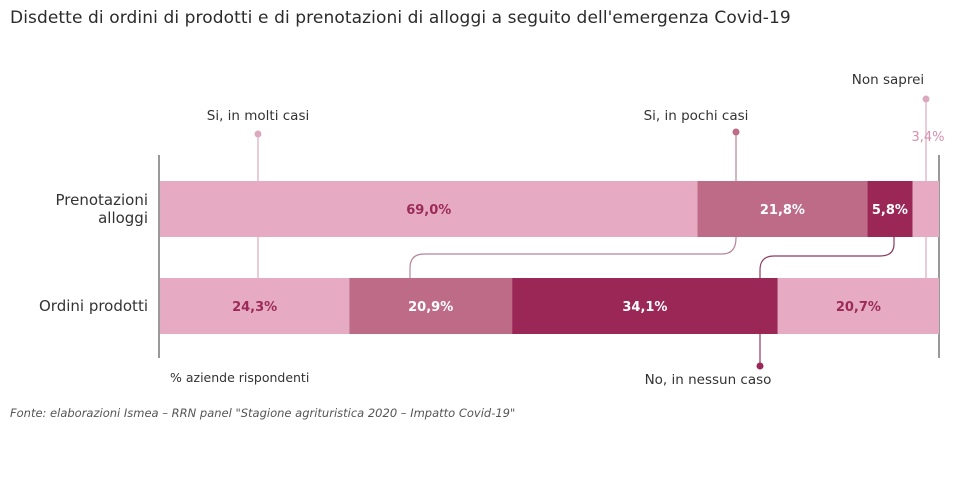 The image size is (956, 484). What do you see at coordinates (93, 306) in the screenshot?
I see `category-label-1-0: Ordini prodotti` at bounding box center [93, 306].